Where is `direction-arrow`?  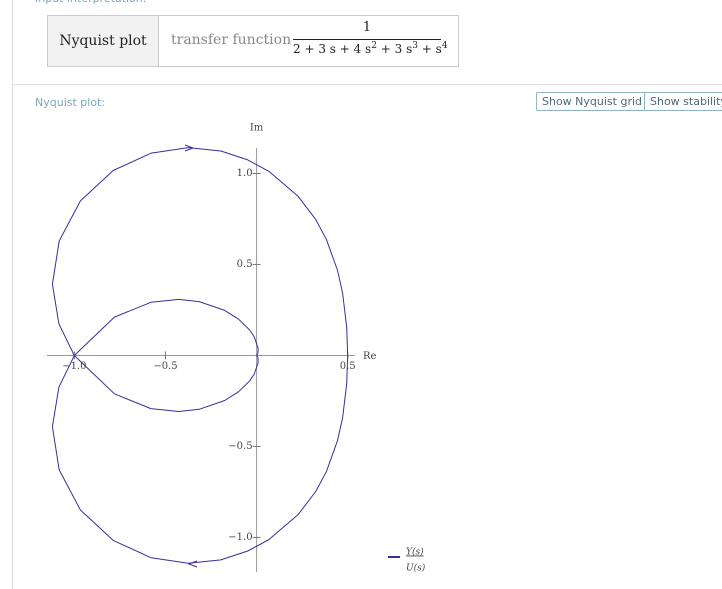 direction-arrow is located at coordinates (192, 564).